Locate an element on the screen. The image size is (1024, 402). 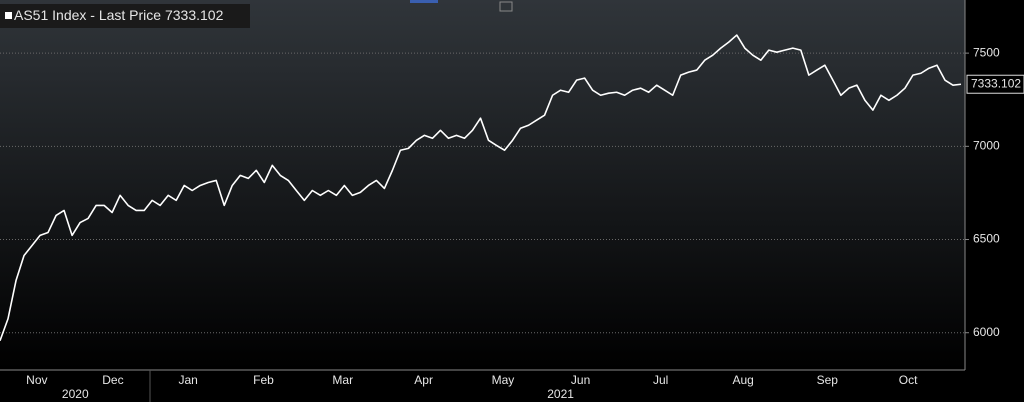
x-tick-label: Jan is located at coordinates (188, 380).